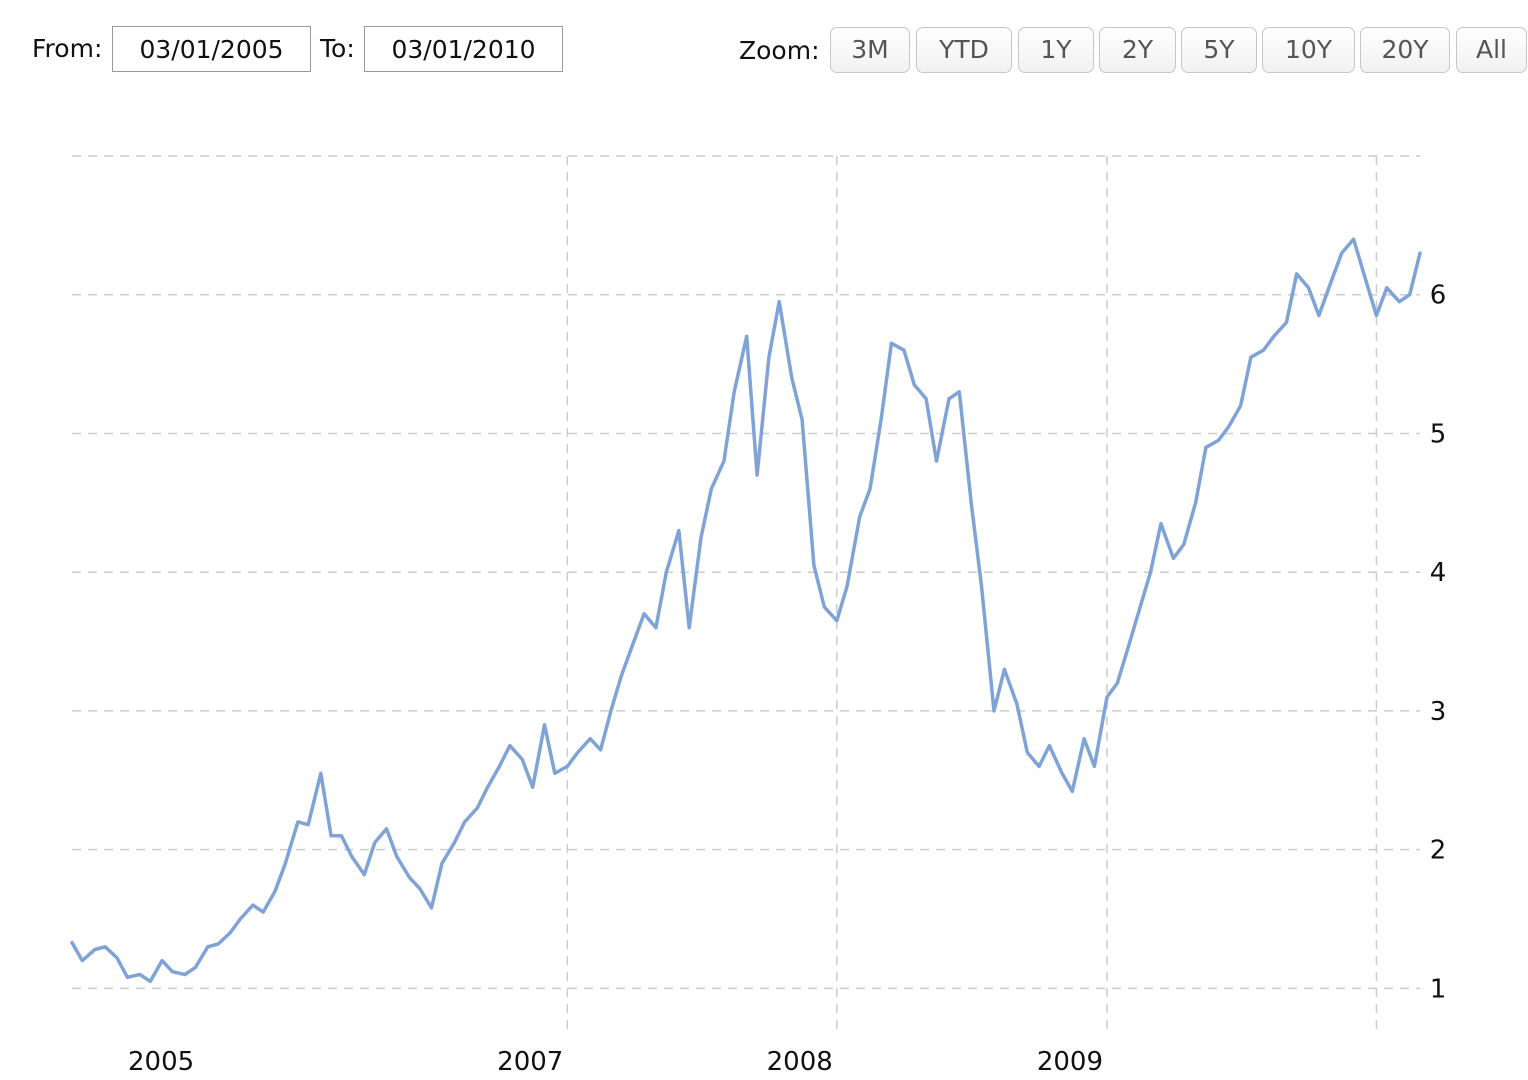  What do you see at coordinates (1405, 50) in the screenshot?
I see `zoom-20y-button: 20Y` at bounding box center [1405, 50].